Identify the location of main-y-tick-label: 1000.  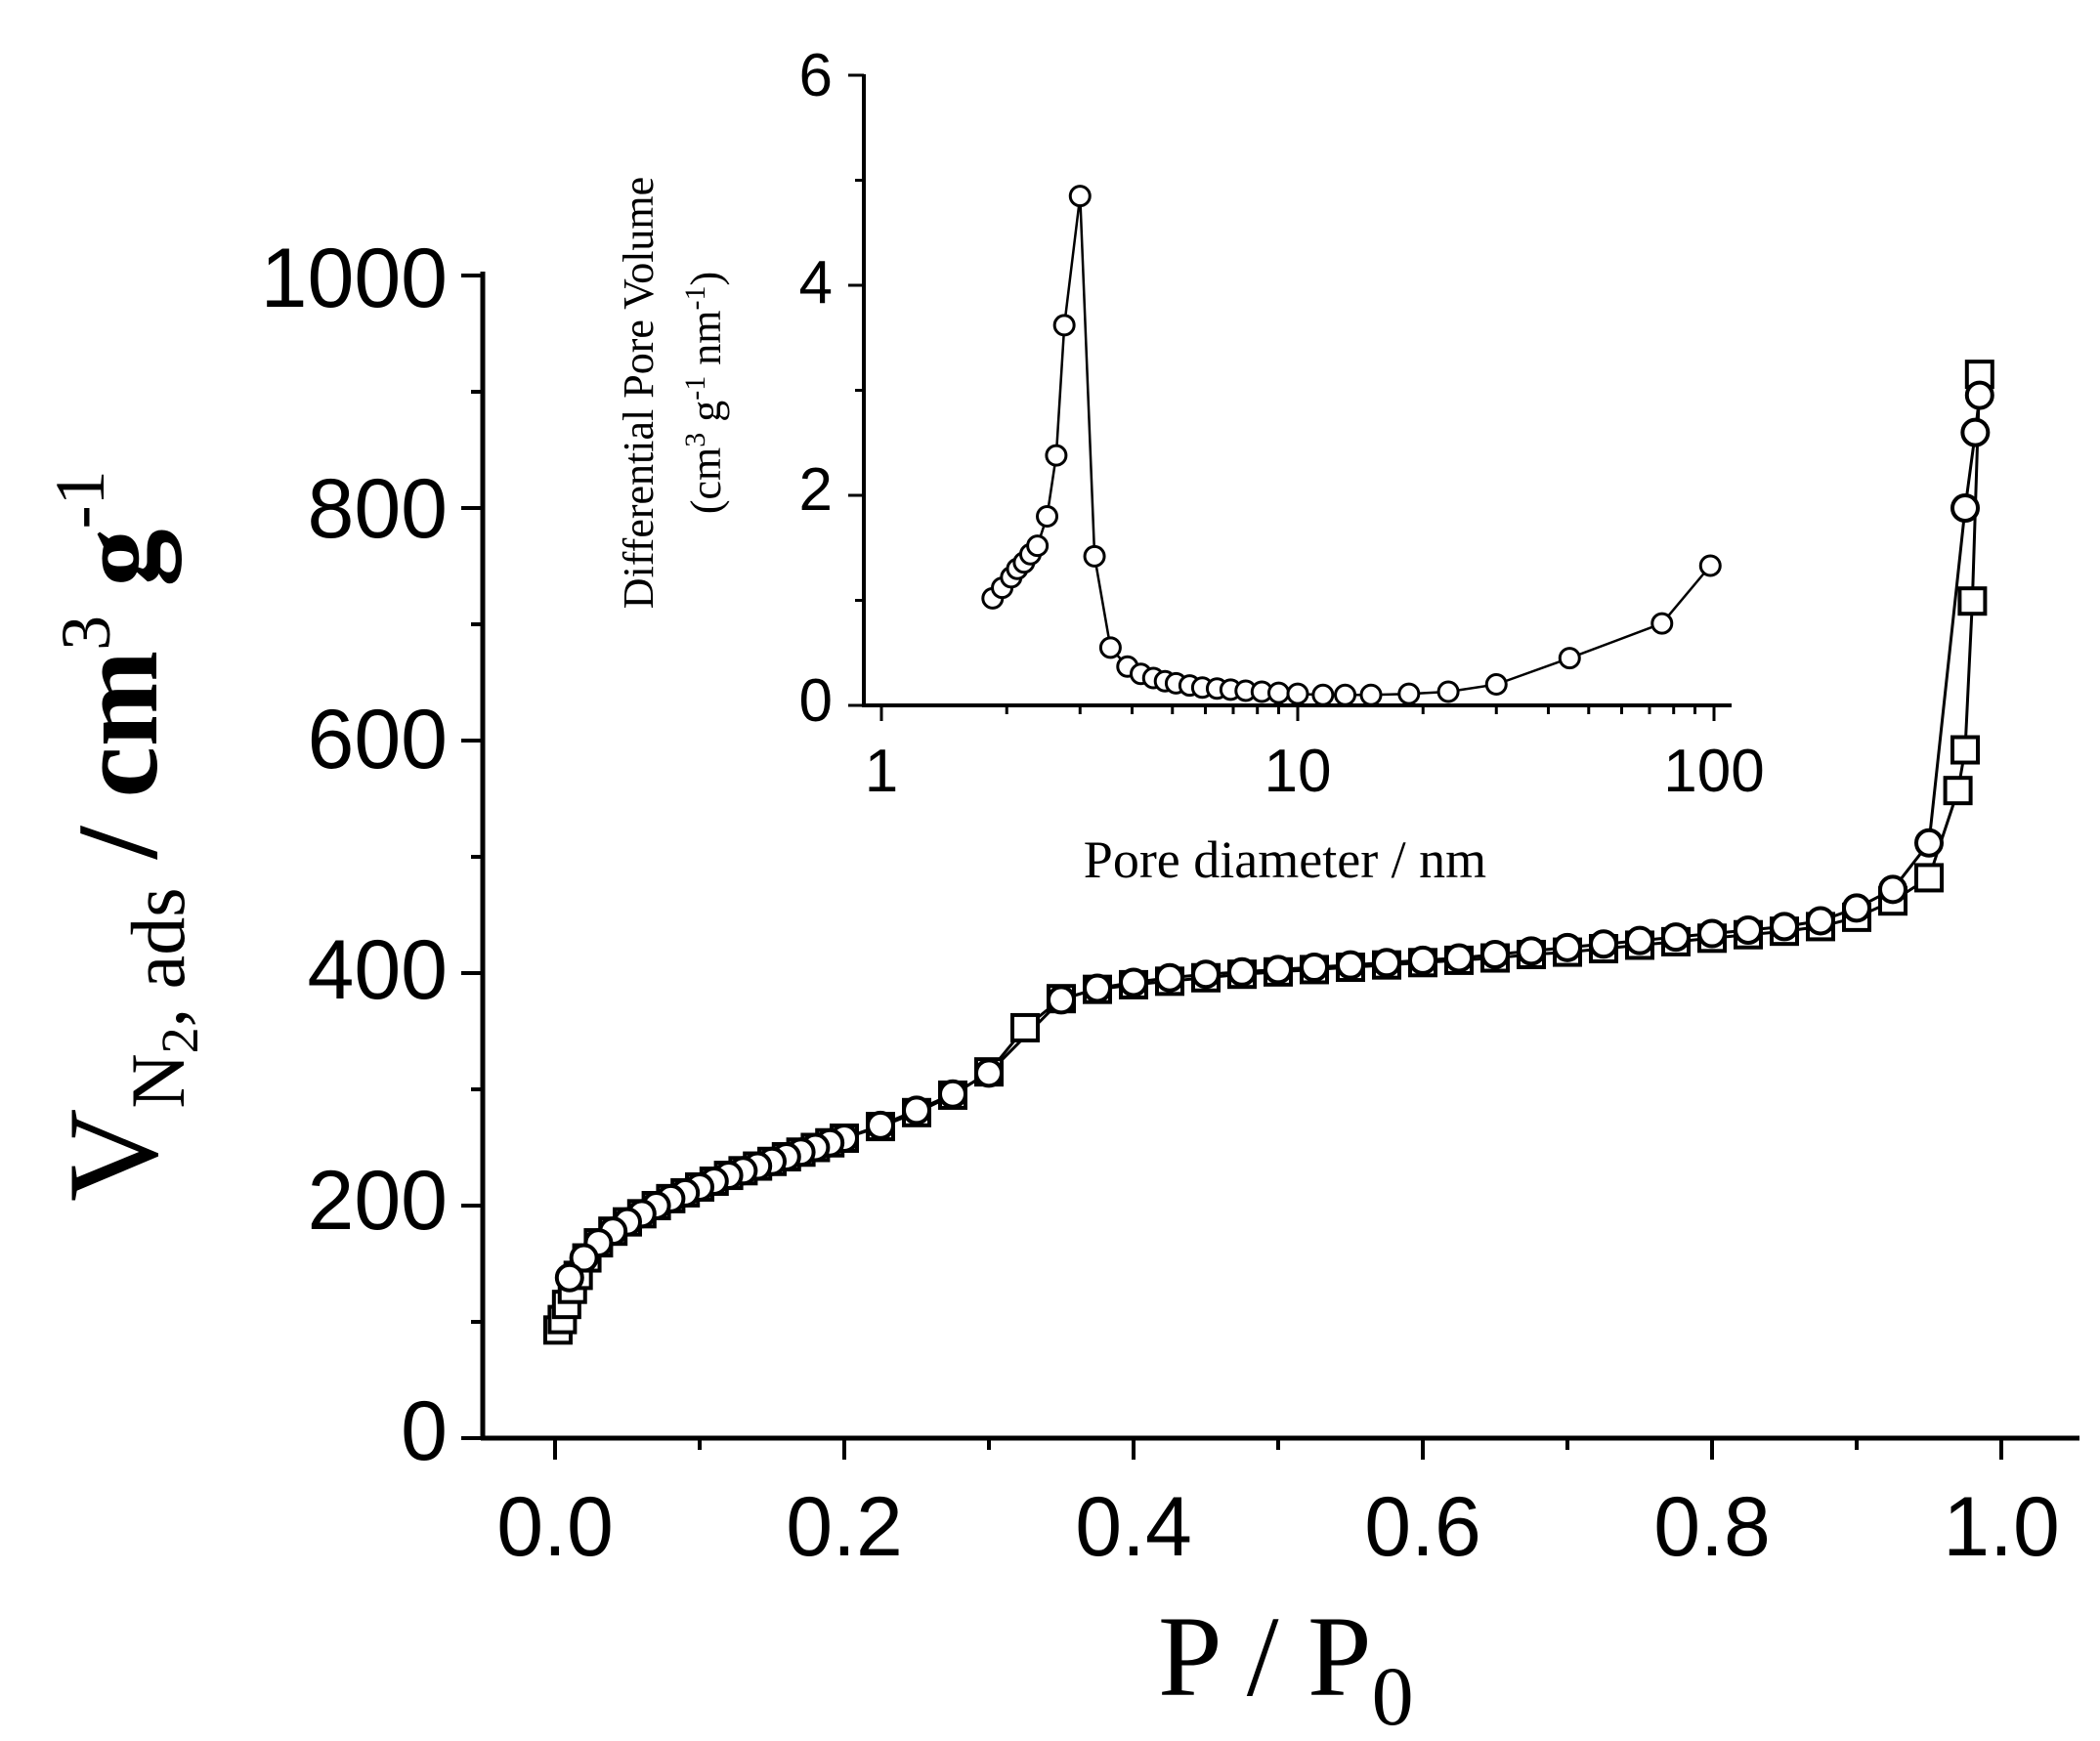
(355, 278).